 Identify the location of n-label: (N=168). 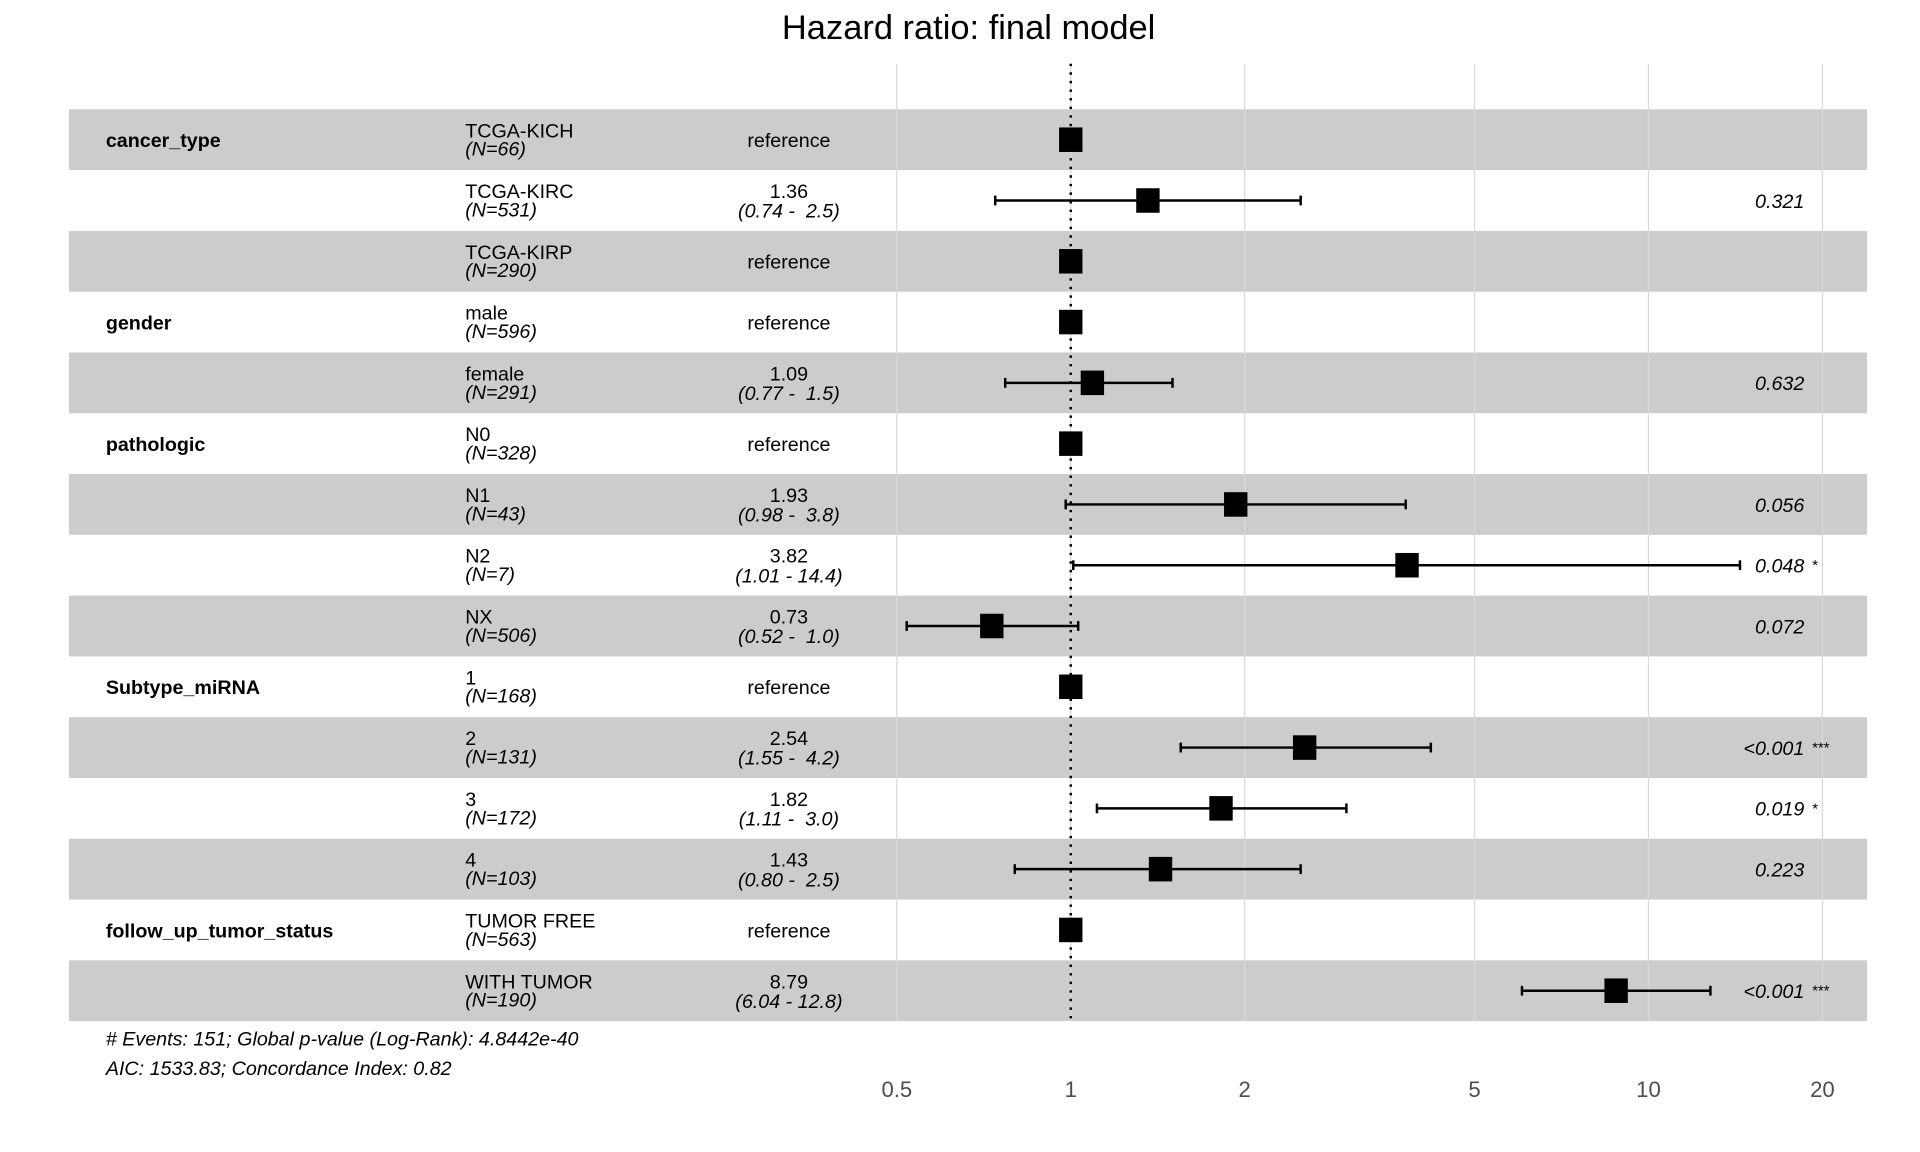
(501, 697).